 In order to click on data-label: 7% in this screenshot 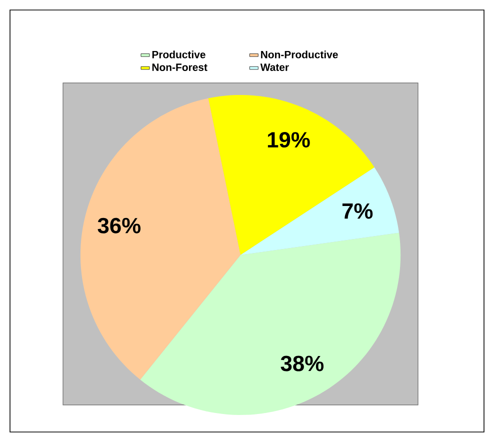, I will do `click(357, 211)`.